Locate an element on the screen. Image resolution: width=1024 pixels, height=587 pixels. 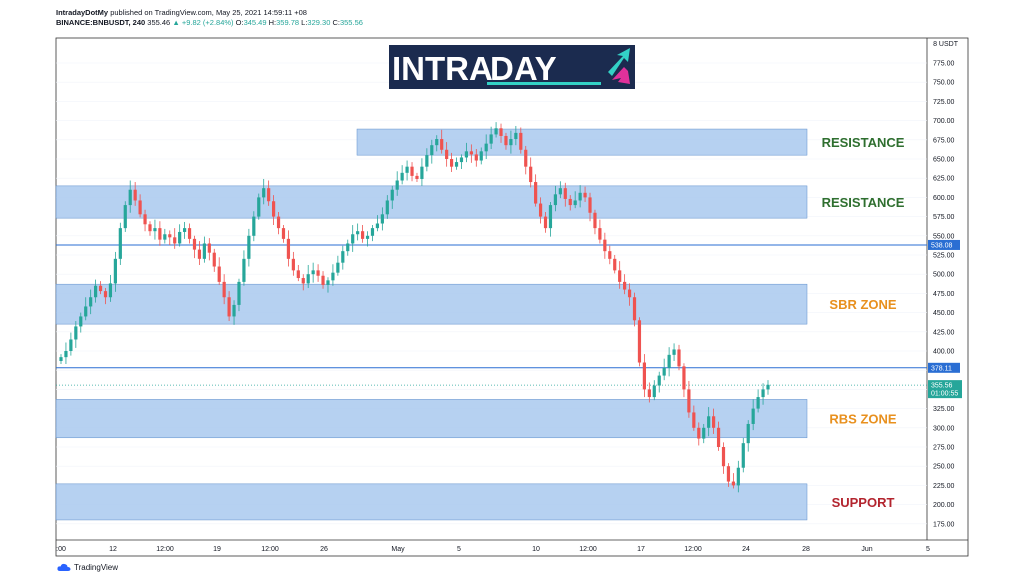
price-tick-label: 525.00 is located at coordinates (944, 256).